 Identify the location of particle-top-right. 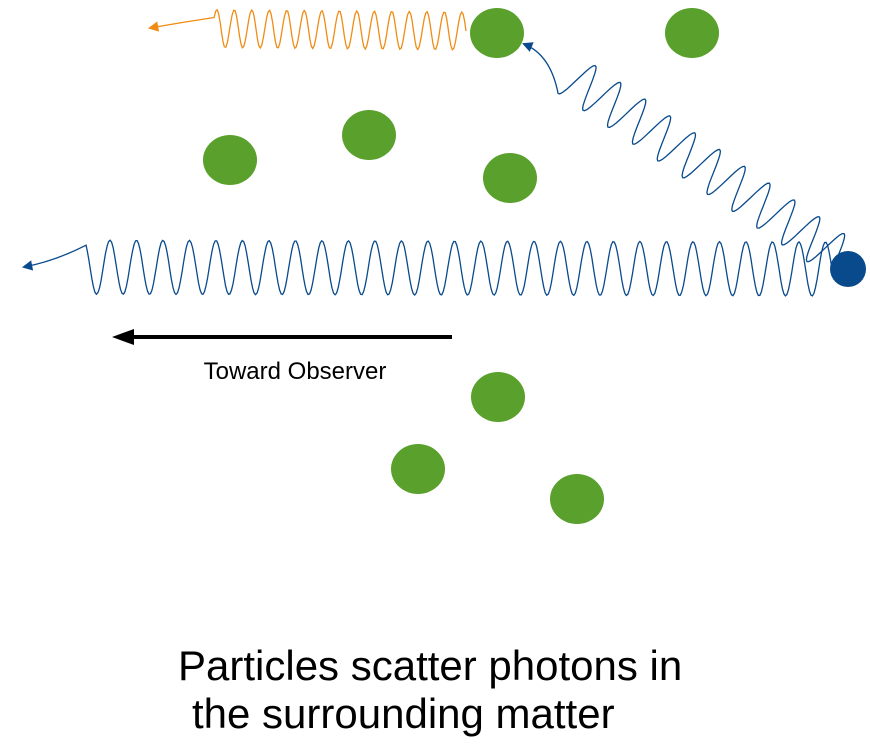
(692, 33).